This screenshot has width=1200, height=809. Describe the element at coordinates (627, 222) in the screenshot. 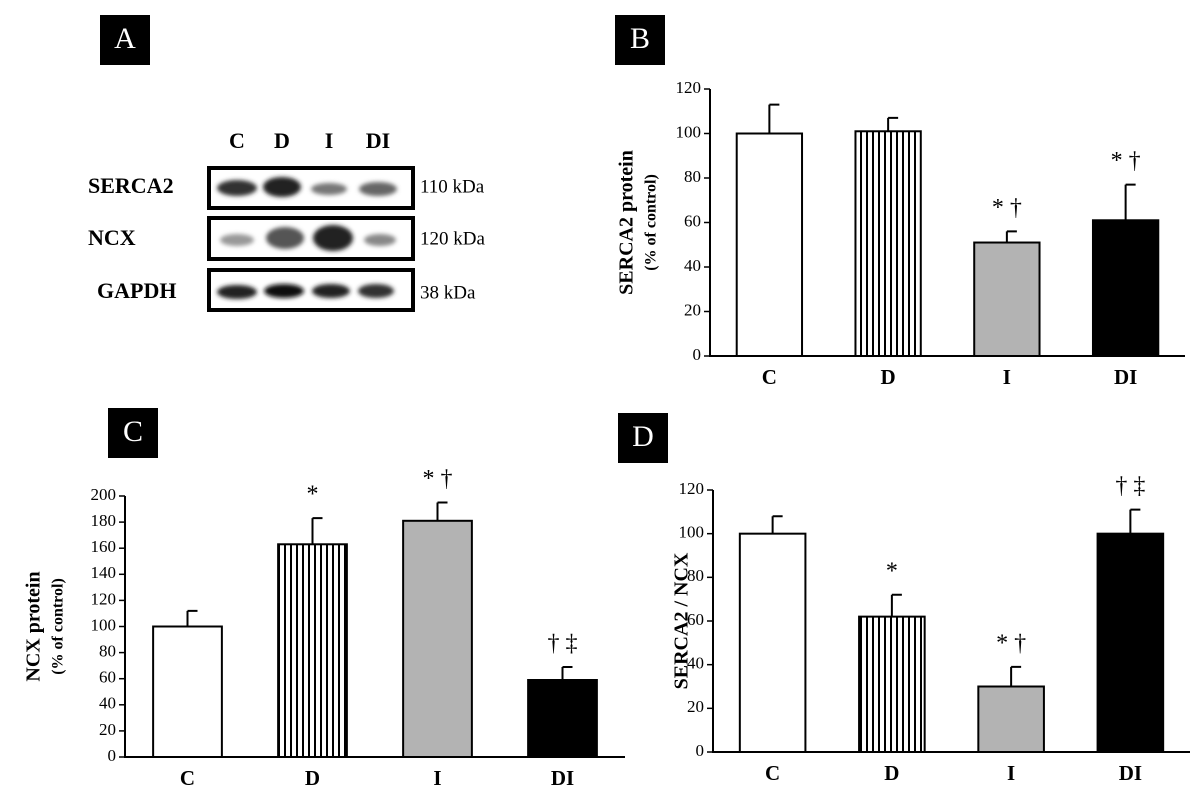

I see `y-axis-label: SERCA2 protein` at that location.